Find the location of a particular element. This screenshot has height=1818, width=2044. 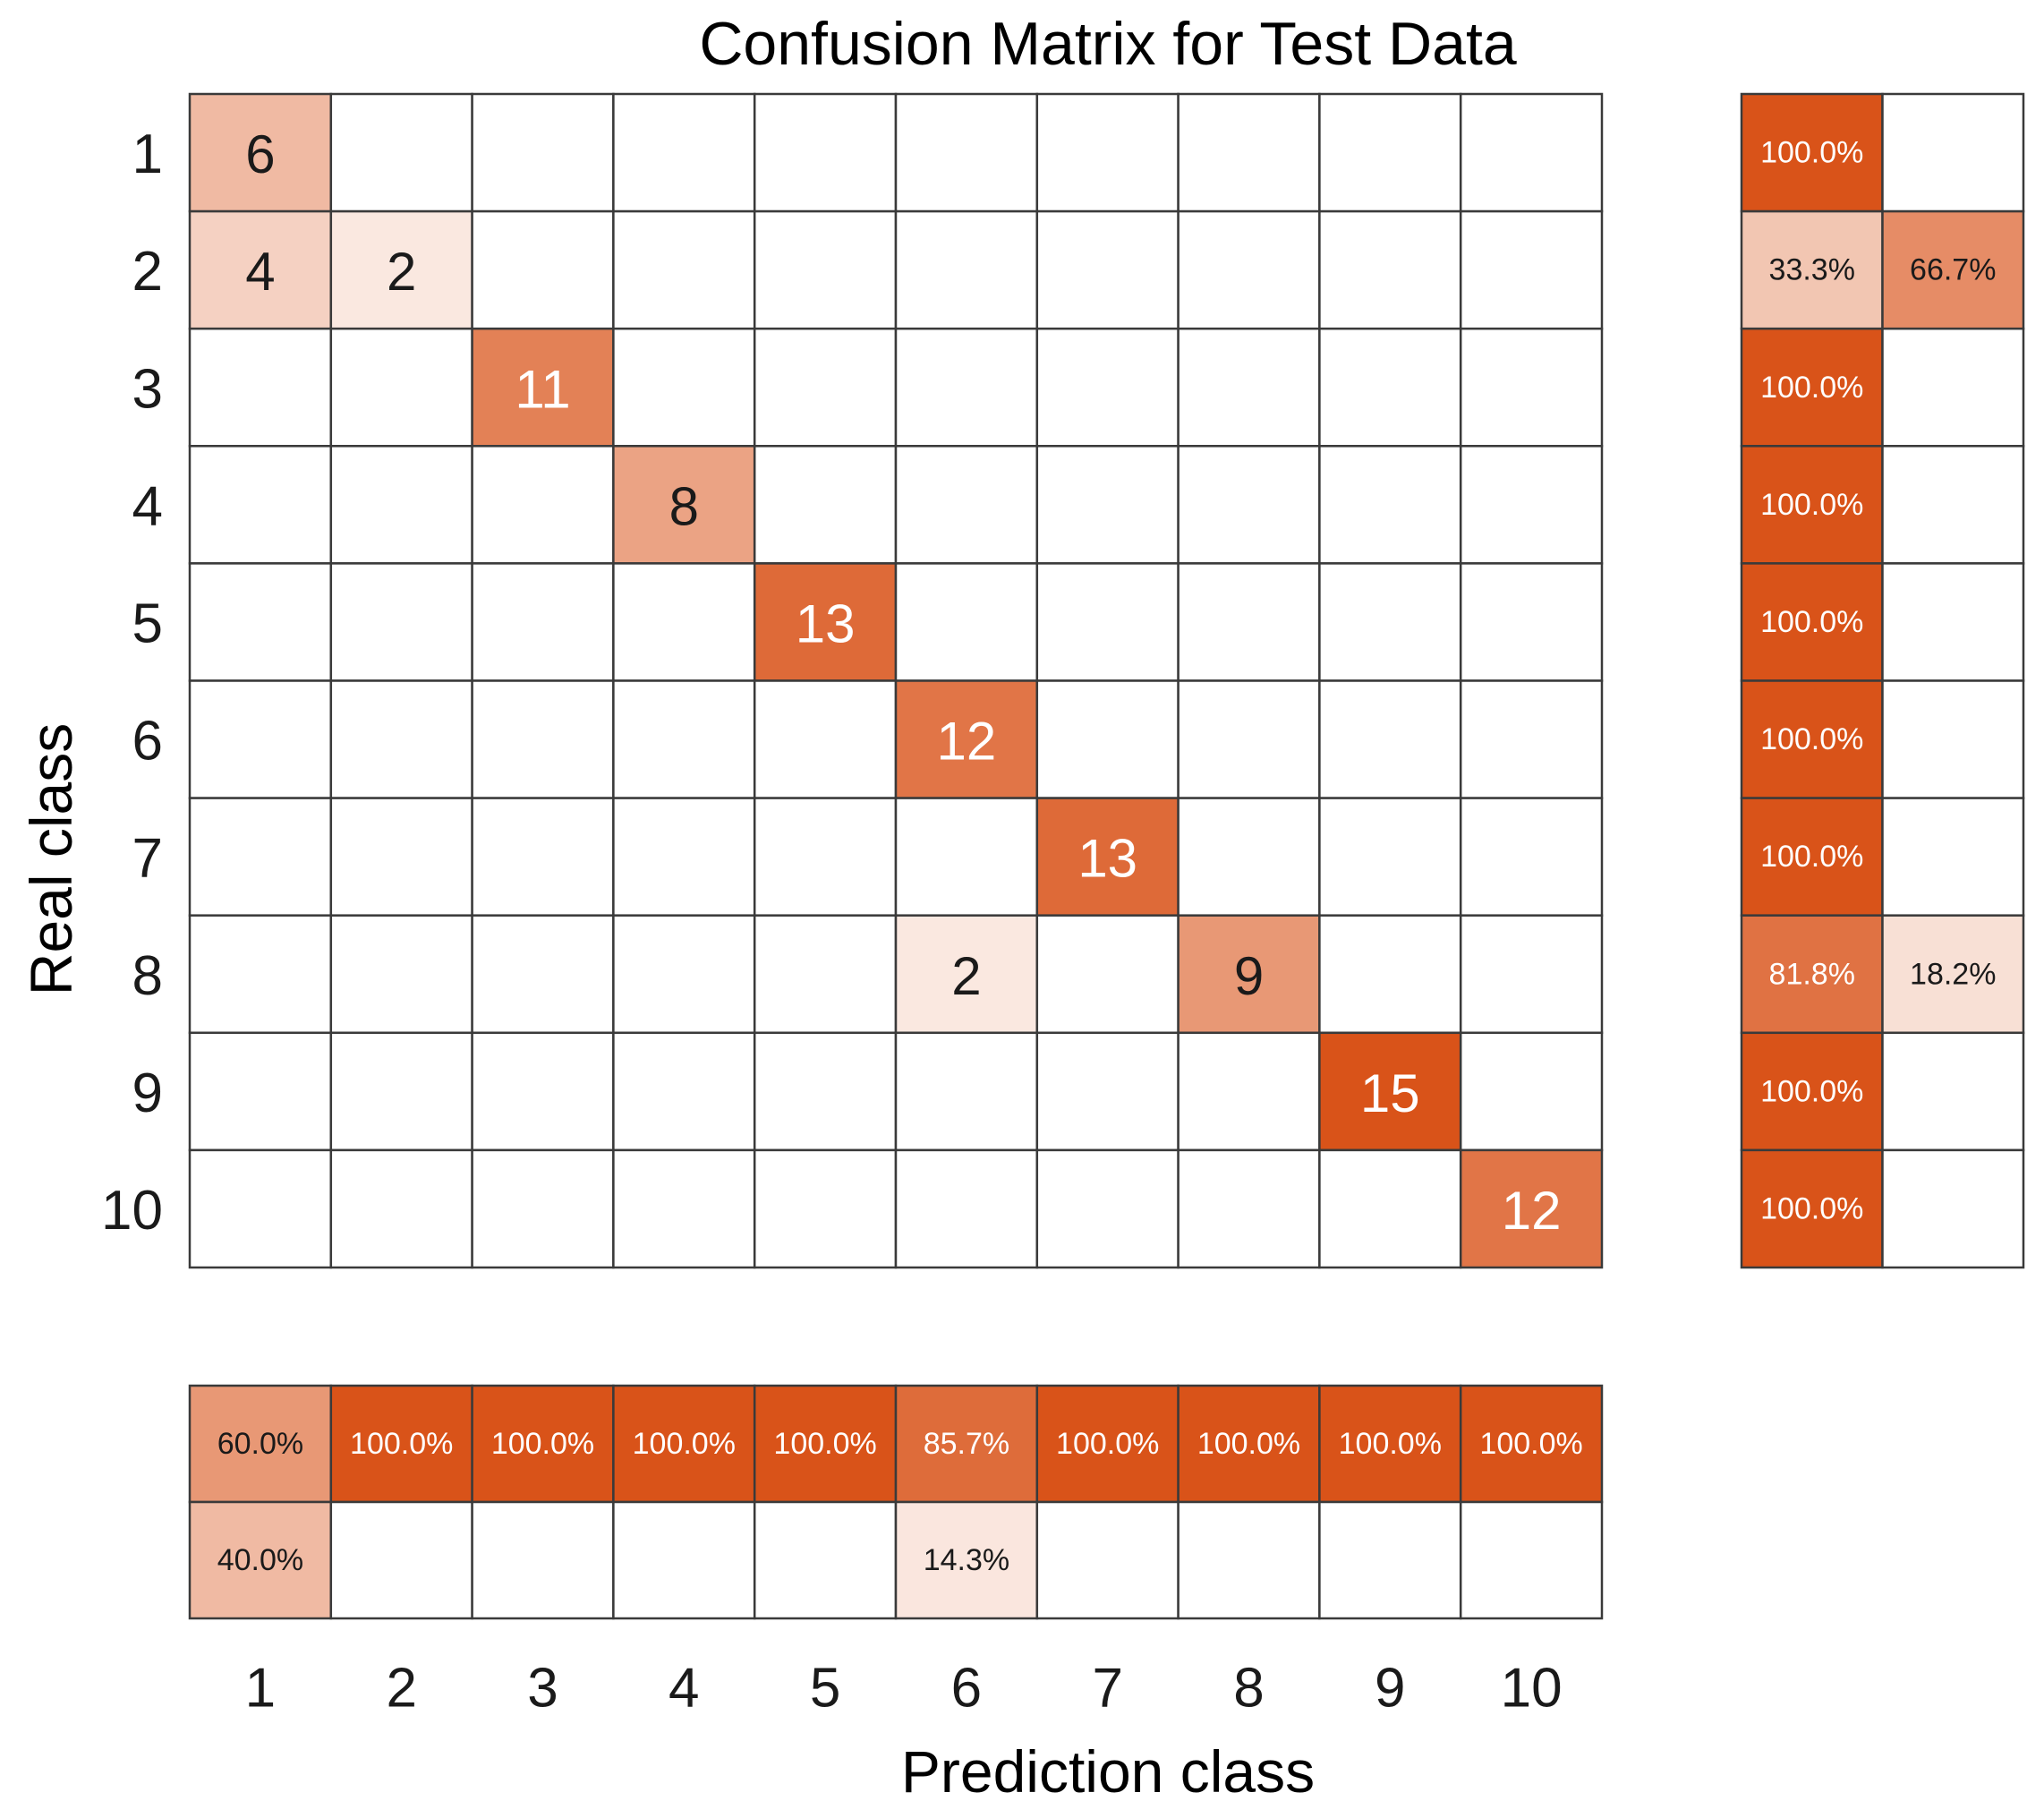

y-axis-title: Real class is located at coordinates (51, 859).